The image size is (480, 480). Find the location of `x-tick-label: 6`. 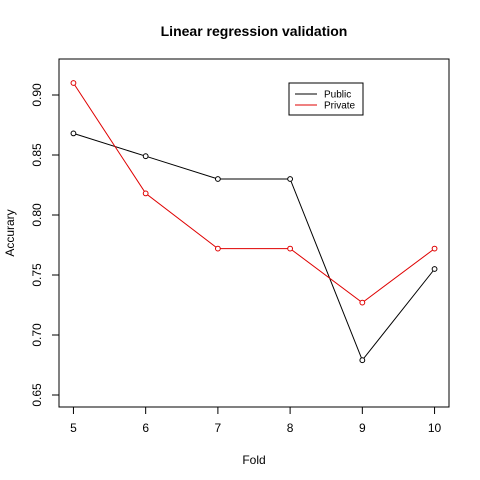

x-tick-label: 6 is located at coordinates (145, 428).